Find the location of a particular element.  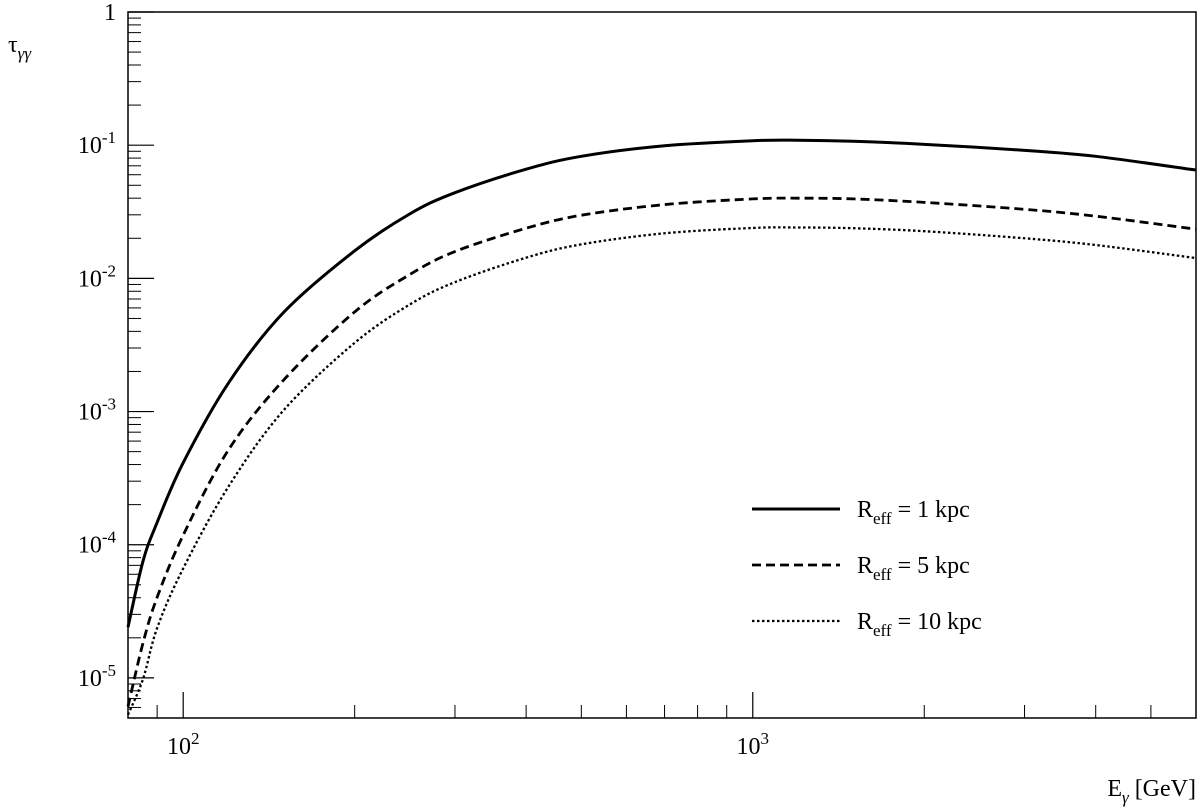

x-axis-label-rest: [GeV] is located at coordinates (1162, 789).